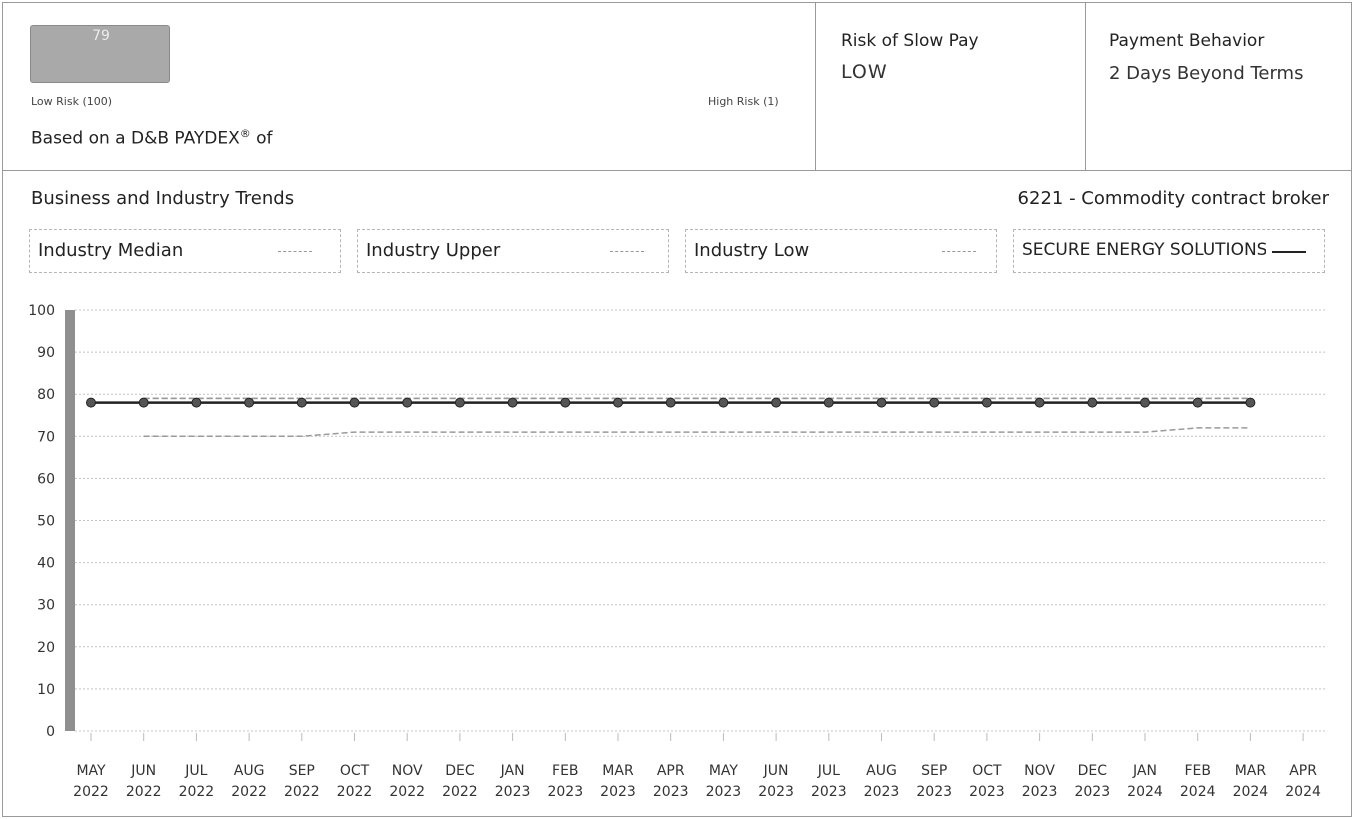  What do you see at coordinates (70, 520) in the screenshot?
I see `risk-scale-bar` at bounding box center [70, 520].